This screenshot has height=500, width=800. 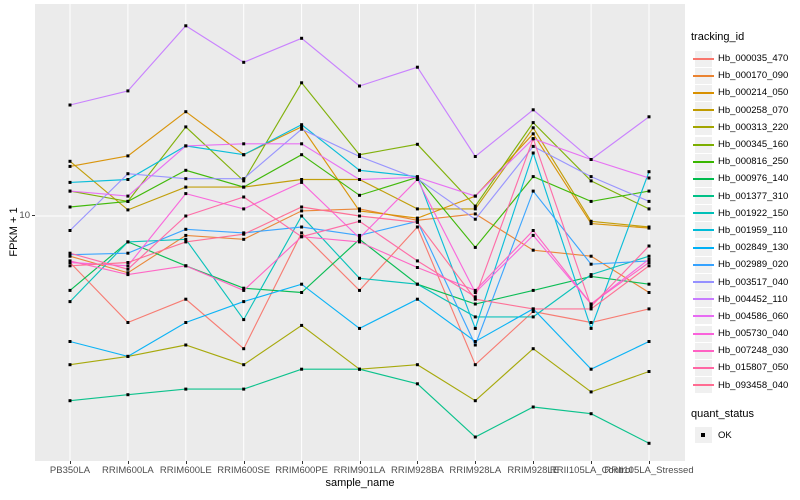 What do you see at coordinates (244, 470) in the screenshot?
I see `x-tick-label: RRIM600SE` at bounding box center [244, 470].